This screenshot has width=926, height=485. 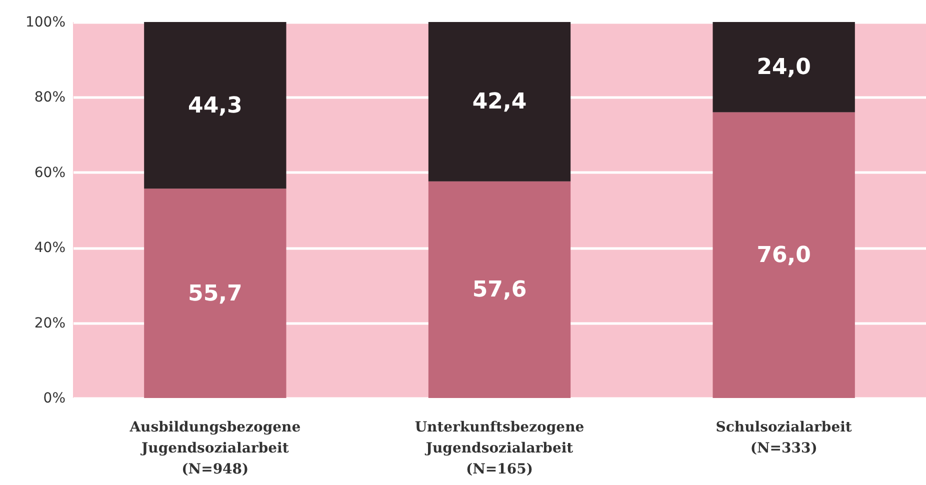 I want to click on data-label: 57,6, so click(x=499, y=290).